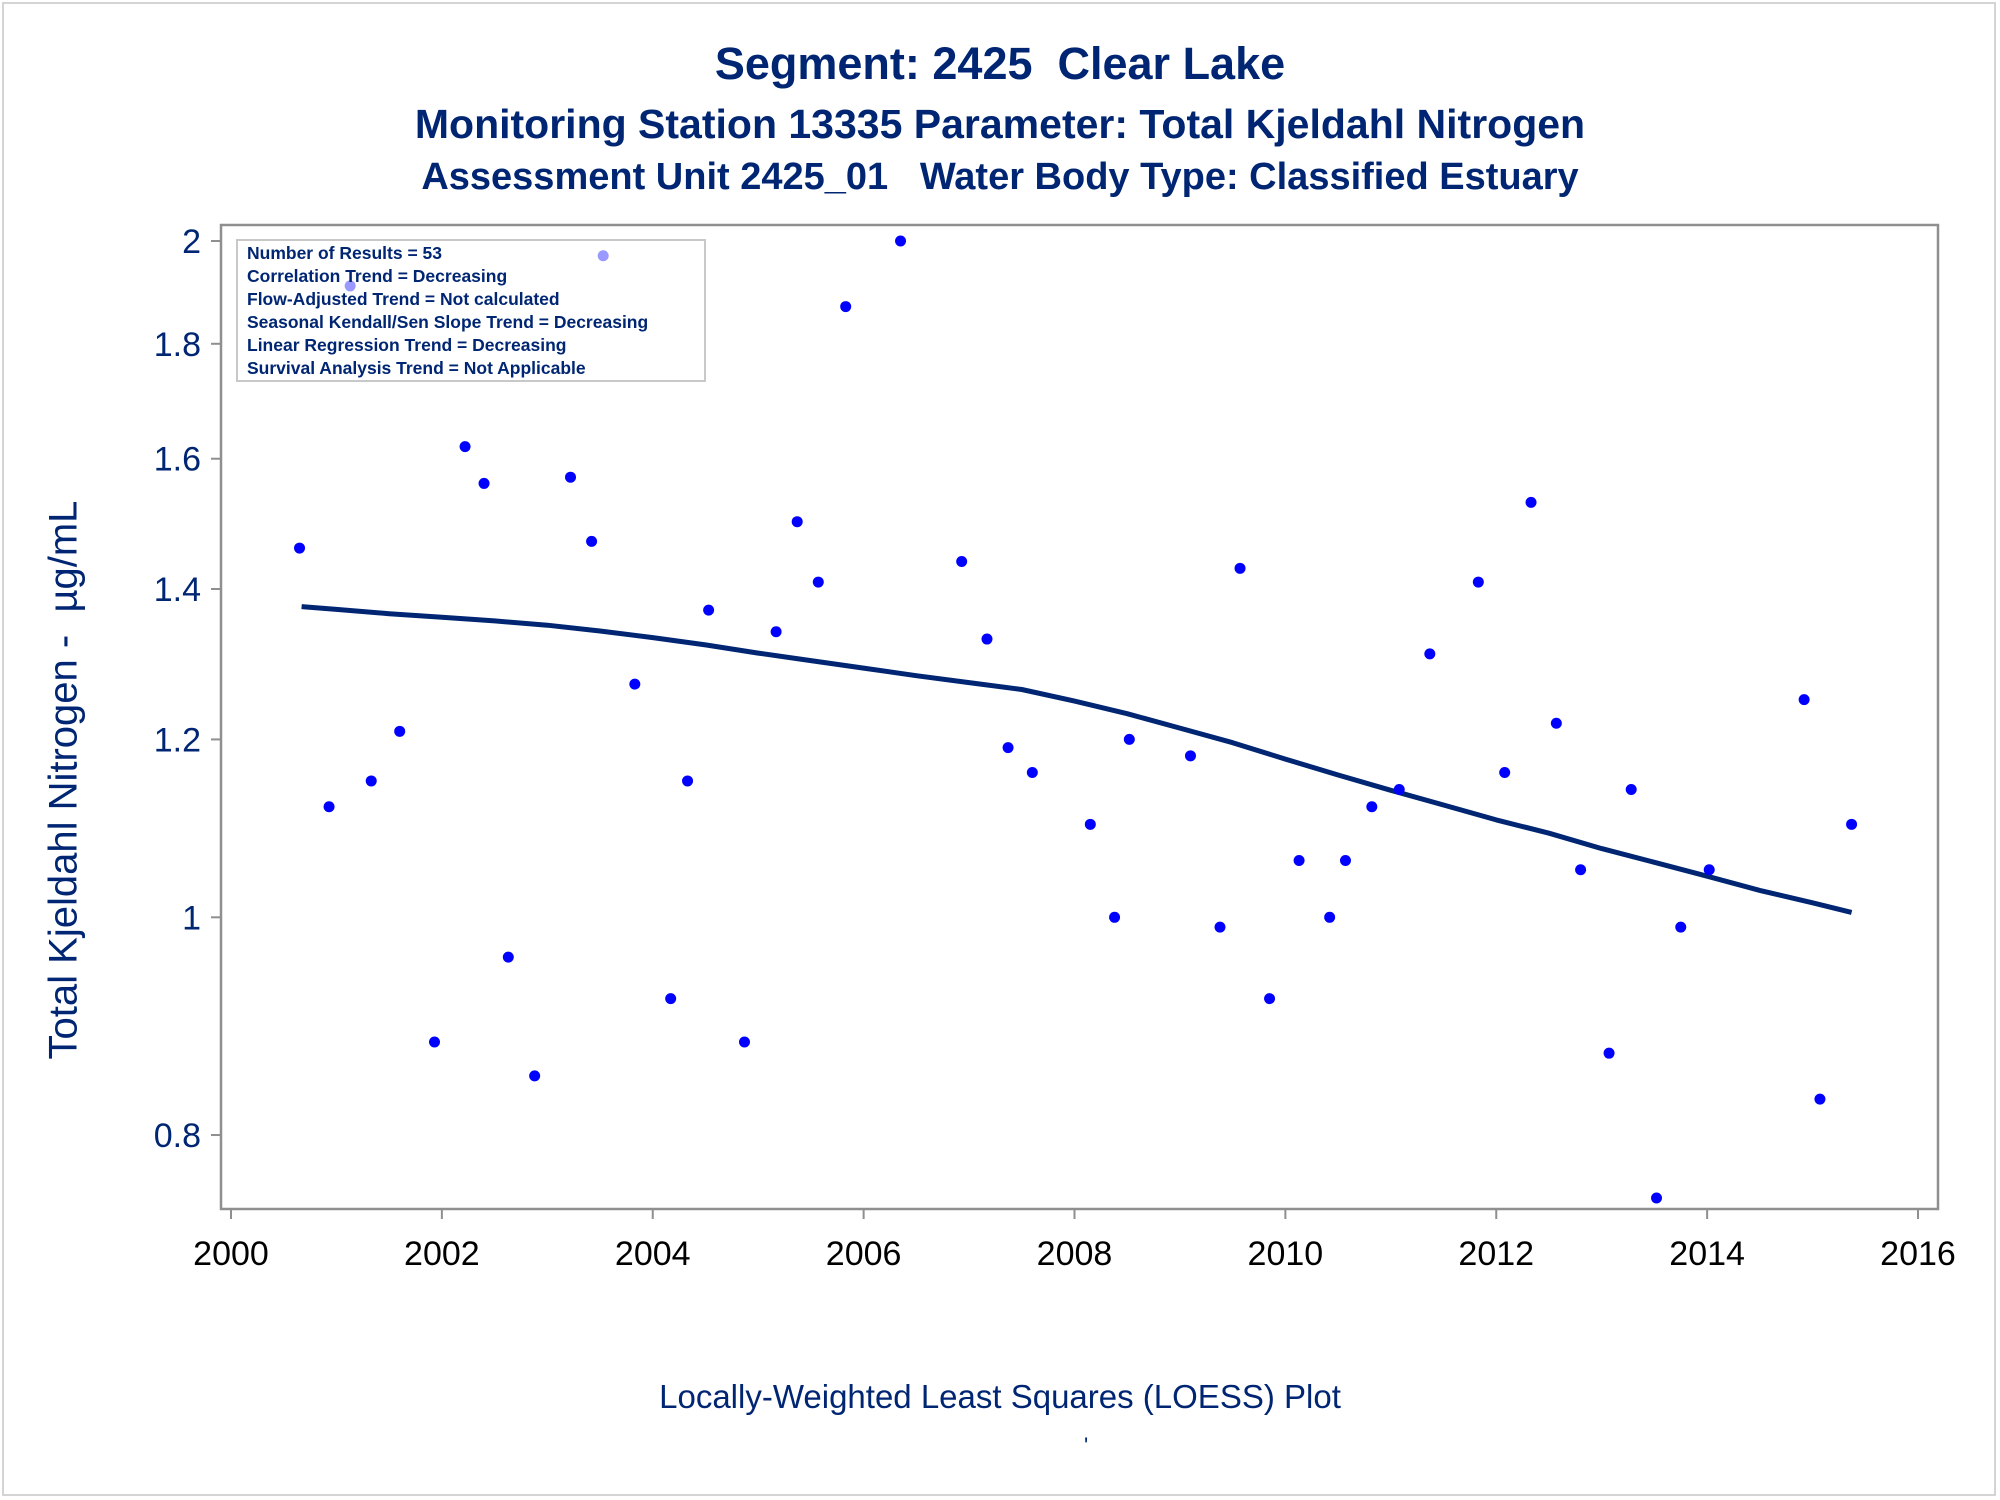  What do you see at coordinates (442, 1254) in the screenshot?
I see `x-tick-label: 2002` at bounding box center [442, 1254].